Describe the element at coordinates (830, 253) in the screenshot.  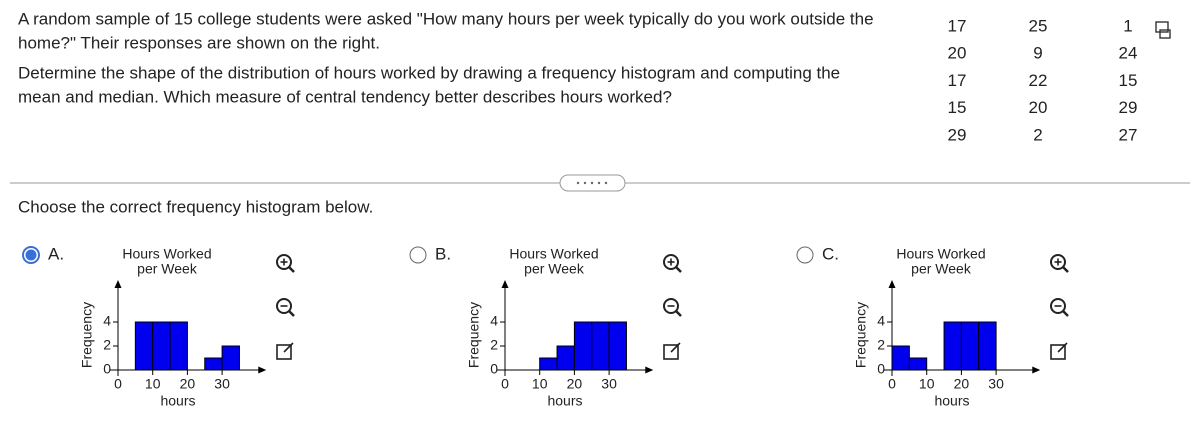
I see `option-label: C.` at that location.